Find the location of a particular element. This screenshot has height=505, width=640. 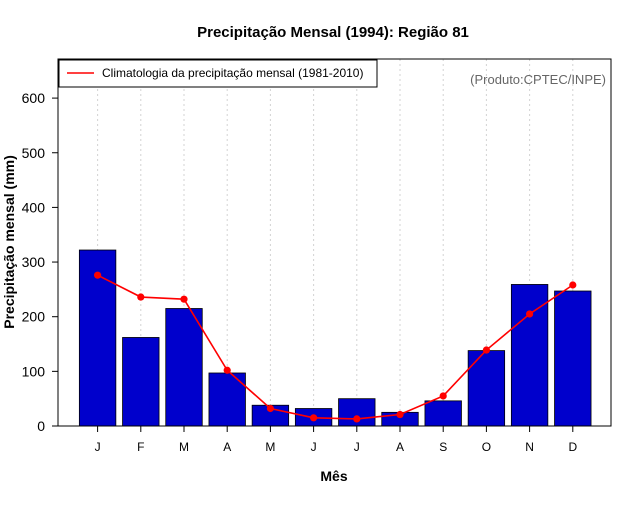

x-tick-label: D is located at coordinates (572, 447).